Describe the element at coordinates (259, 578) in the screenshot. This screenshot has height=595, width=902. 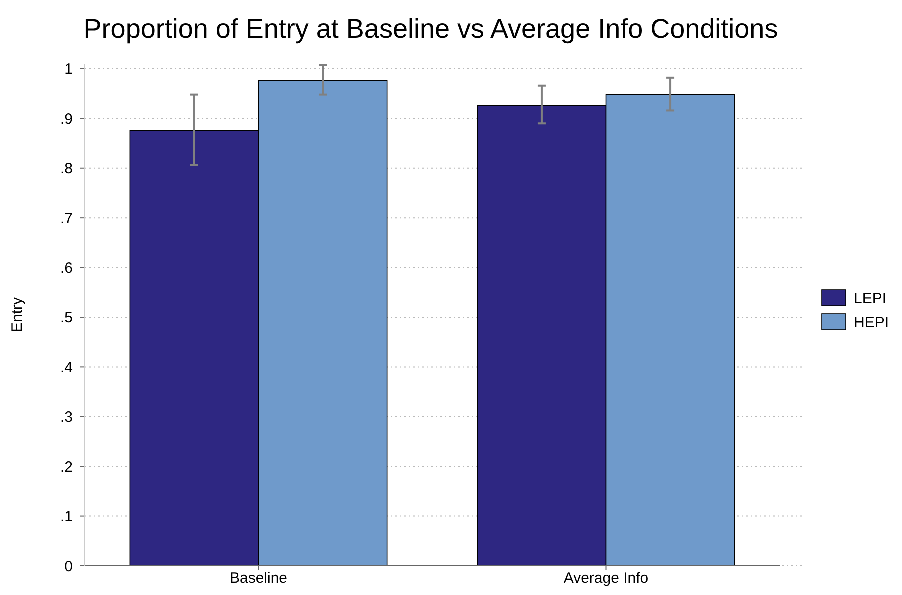
I see `x-tick-label: Baseline` at that location.